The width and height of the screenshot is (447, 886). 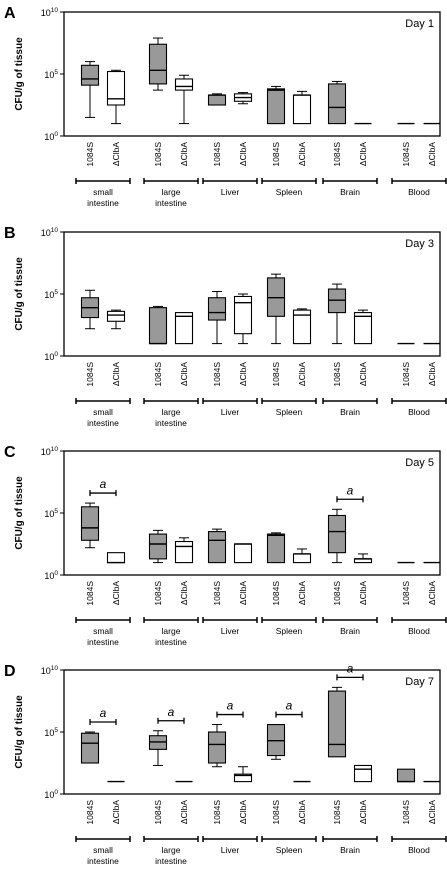 What do you see at coordinates (419, 24) in the screenshot?
I see `day-label: Day 1` at bounding box center [419, 24].